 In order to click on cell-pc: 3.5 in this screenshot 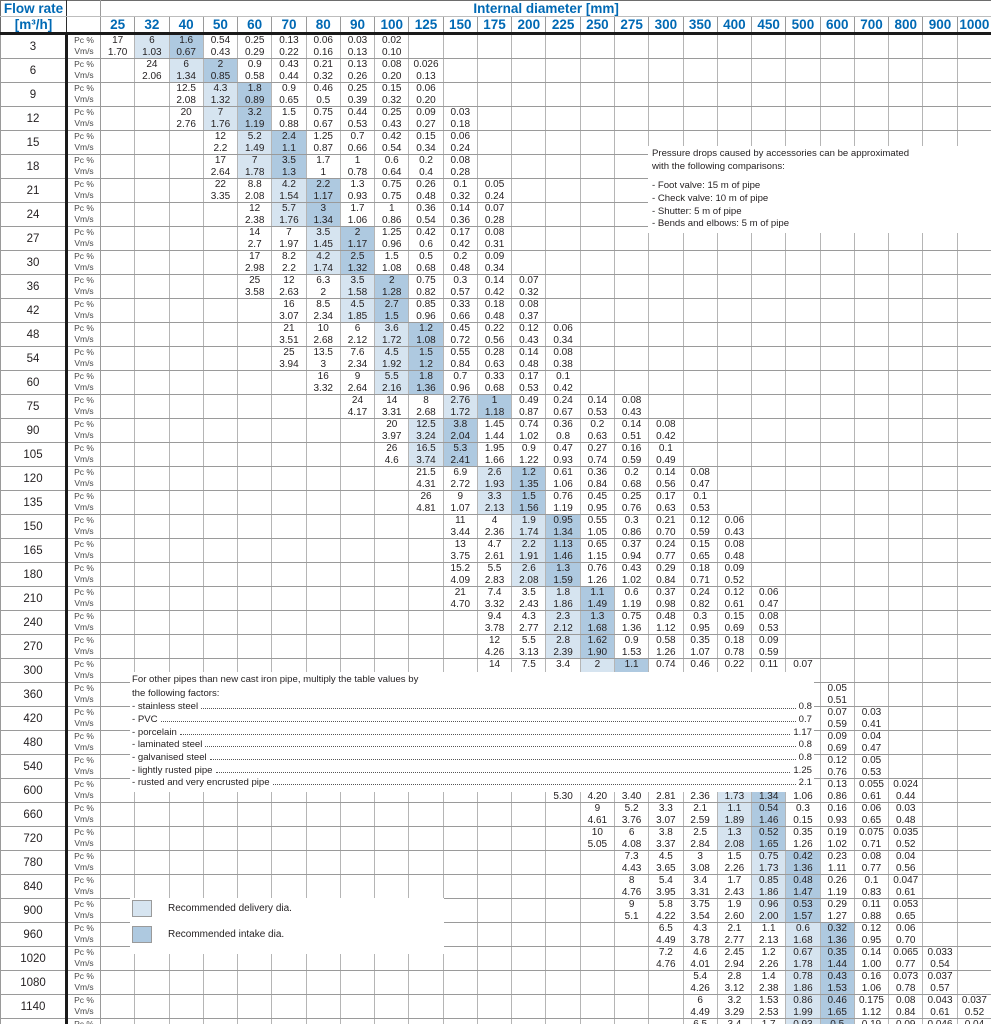, I will do `click(323, 232)`.